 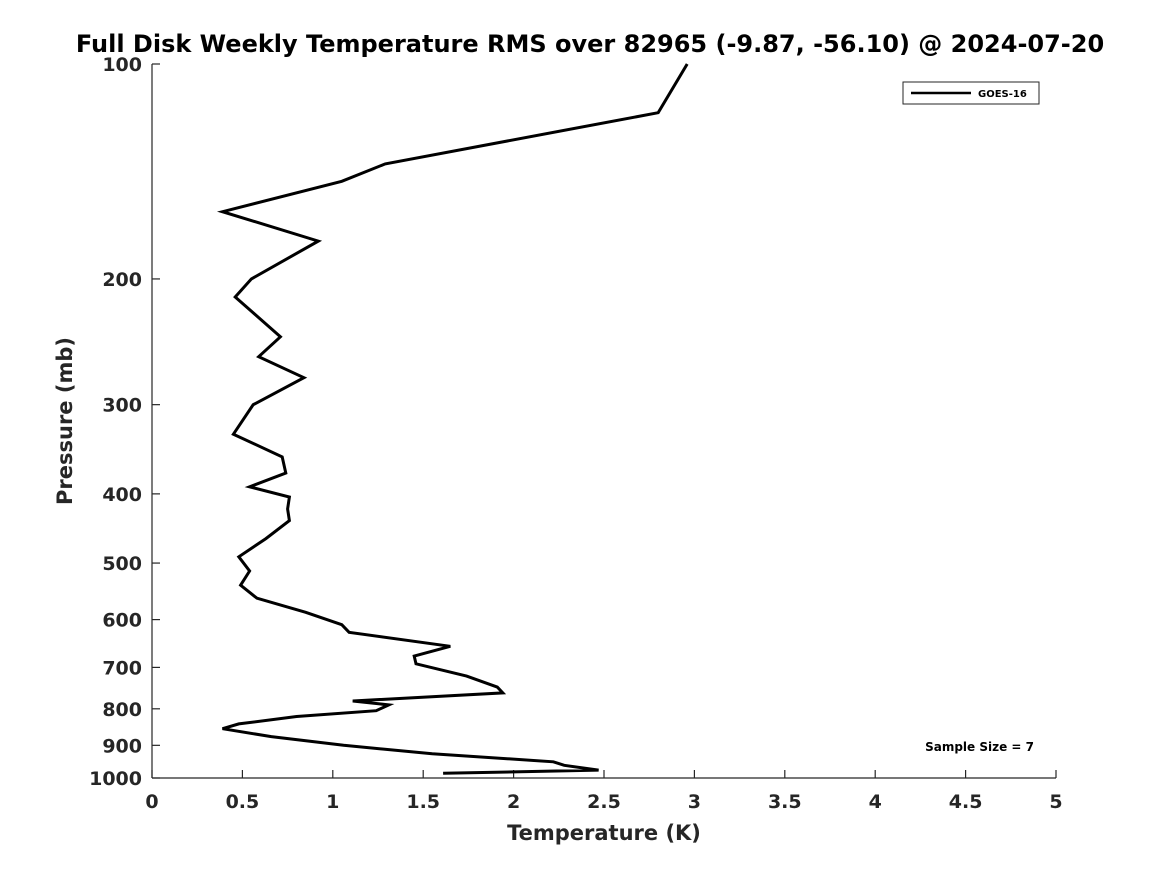 What do you see at coordinates (332, 802) in the screenshot?
I see `x-tick-label: 1` at bounding box center [332, 802].